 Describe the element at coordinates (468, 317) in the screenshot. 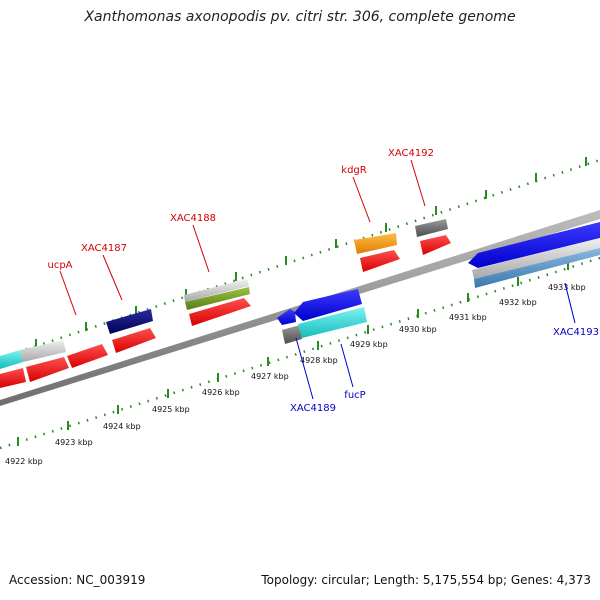

I see `tick-label-4931: 4931 kbp` at that location.